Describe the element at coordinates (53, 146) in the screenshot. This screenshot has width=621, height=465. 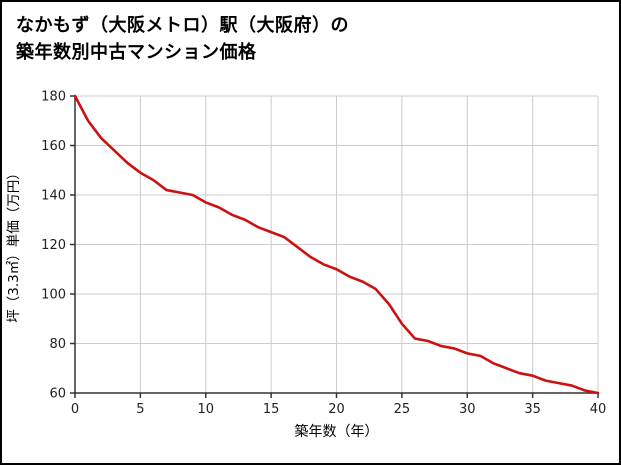
I see `y-tick-label: 160` at that location.